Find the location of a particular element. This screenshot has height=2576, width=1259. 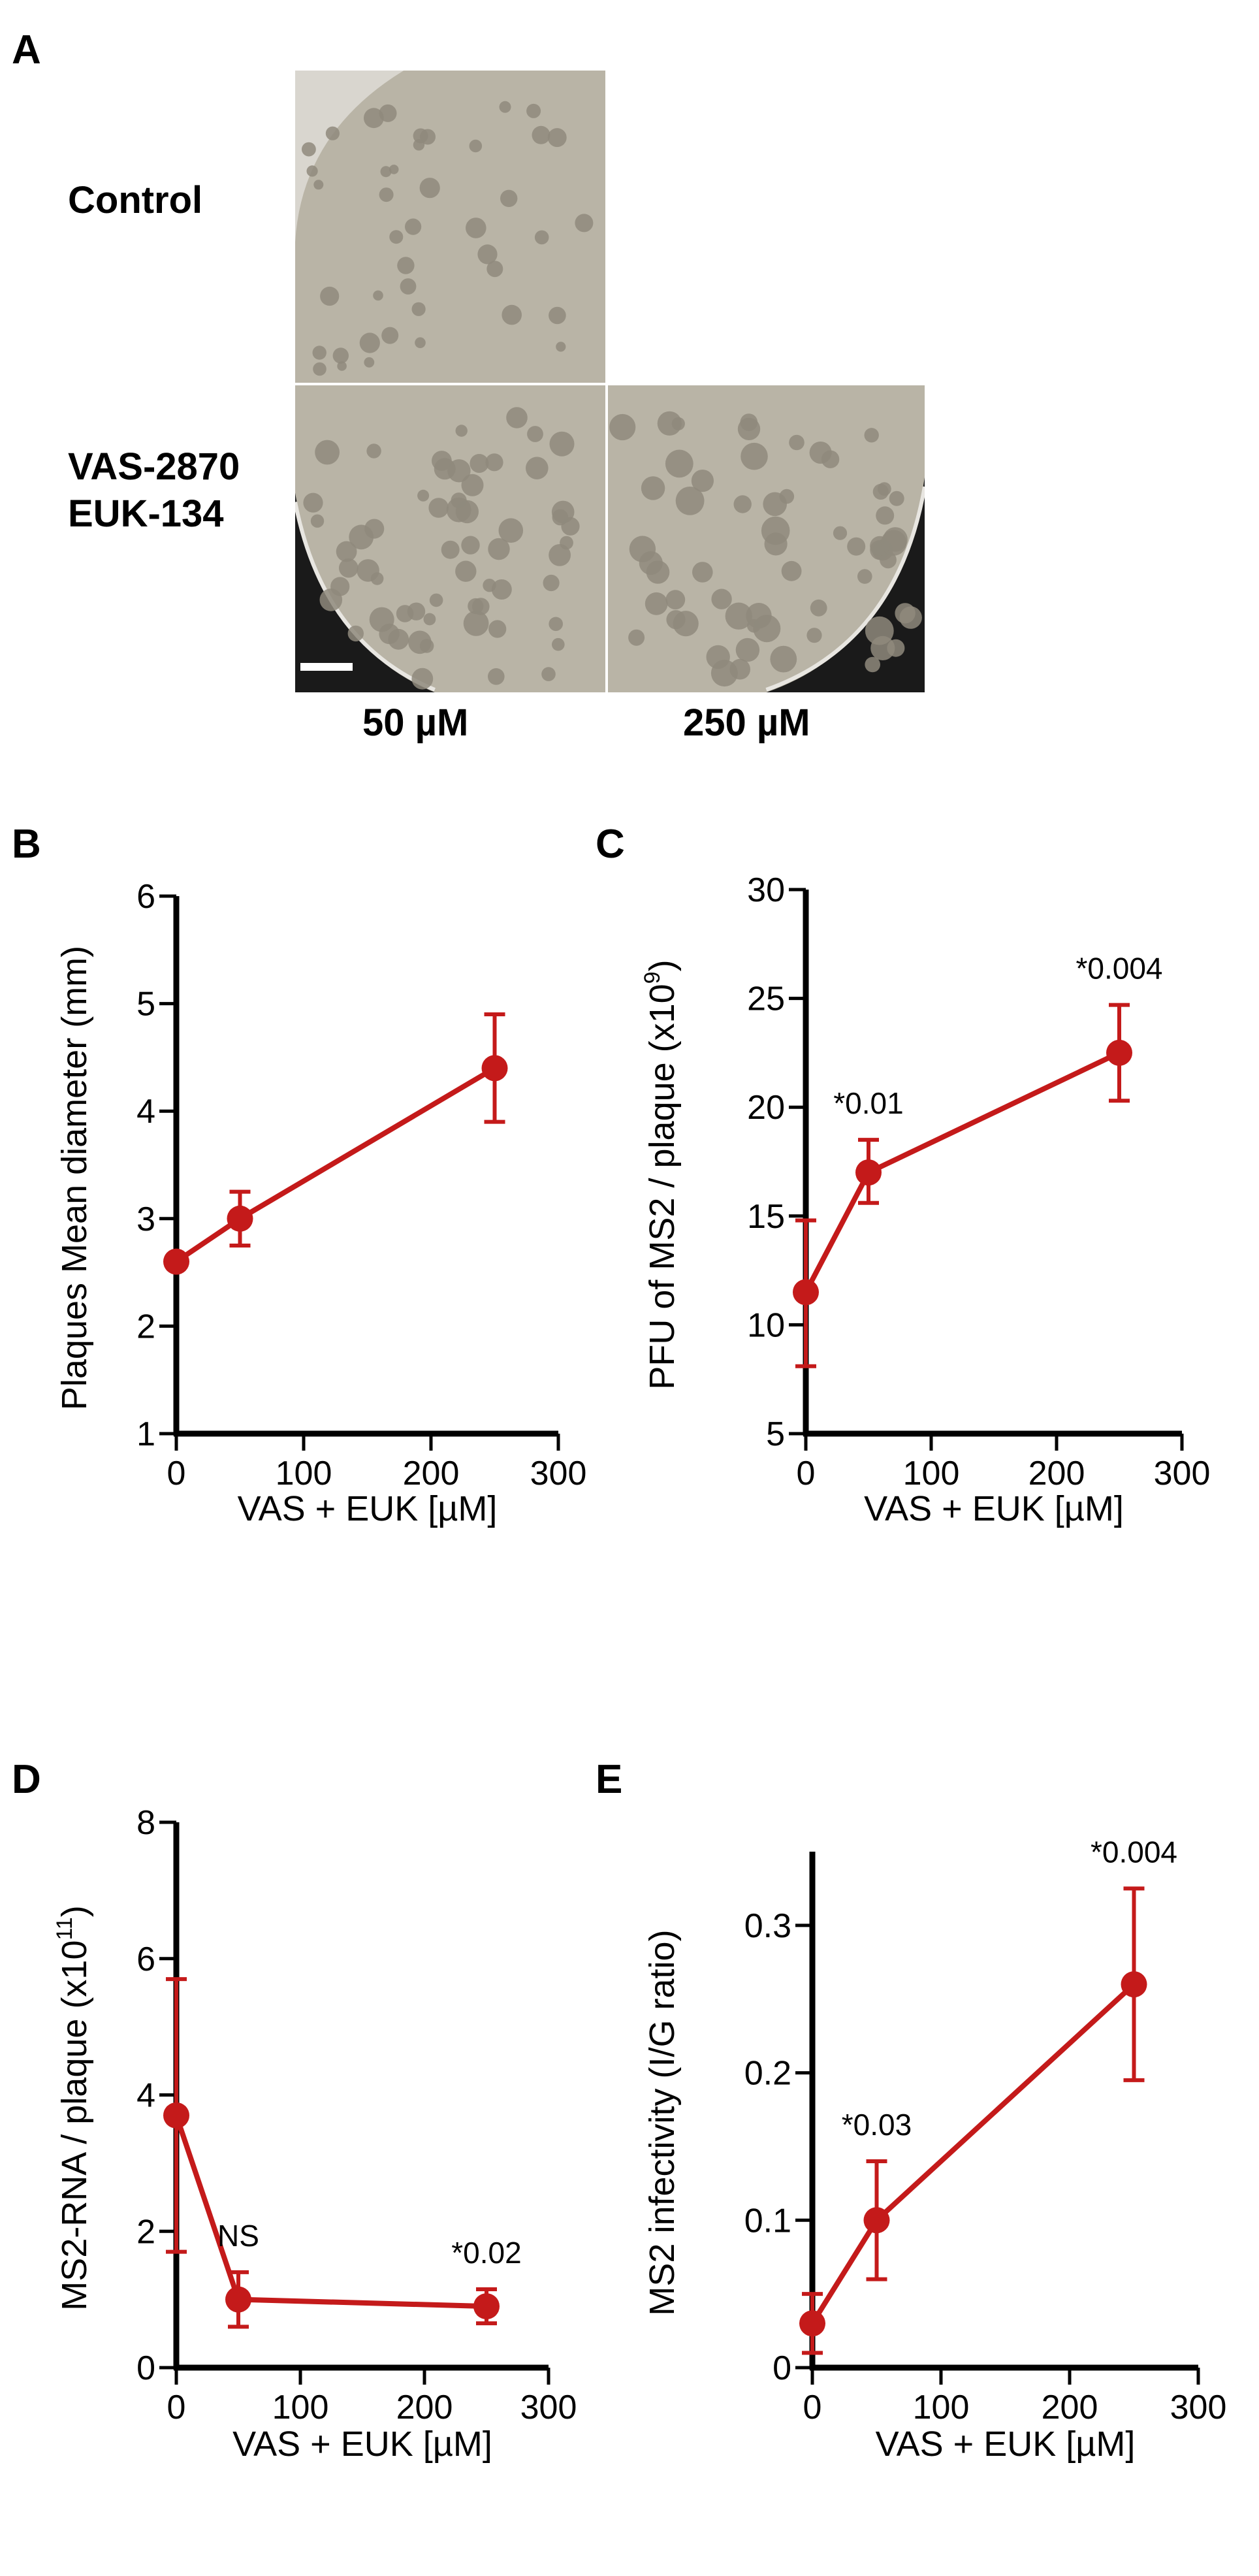

y-axis-label-exponent: 11 is located at coordinates (64, 1928).